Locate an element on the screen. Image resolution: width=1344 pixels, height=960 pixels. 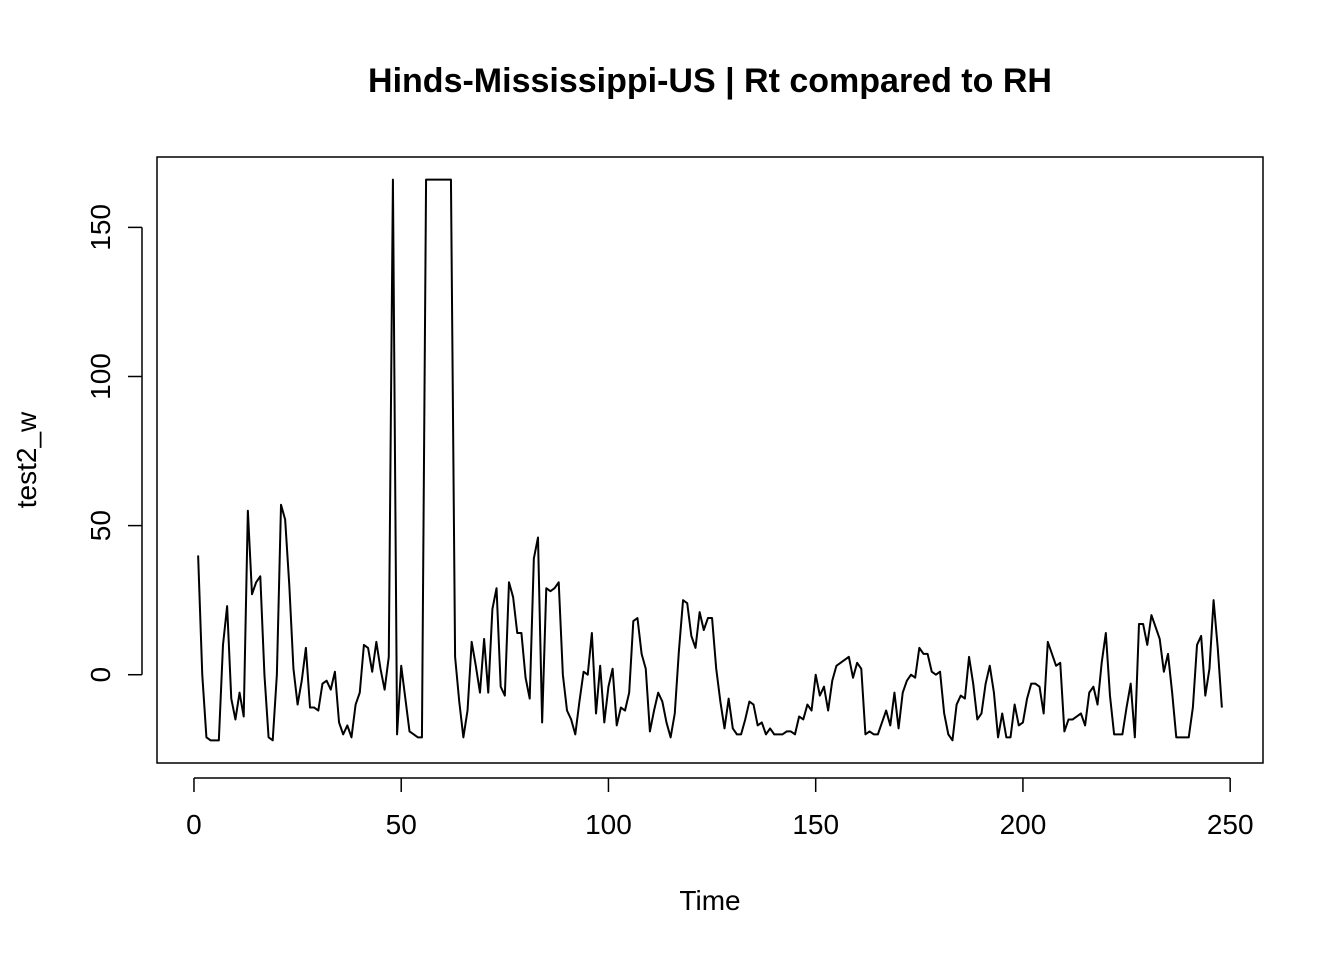
x-tick-label: 200 is located at coordinates (1023, 824).